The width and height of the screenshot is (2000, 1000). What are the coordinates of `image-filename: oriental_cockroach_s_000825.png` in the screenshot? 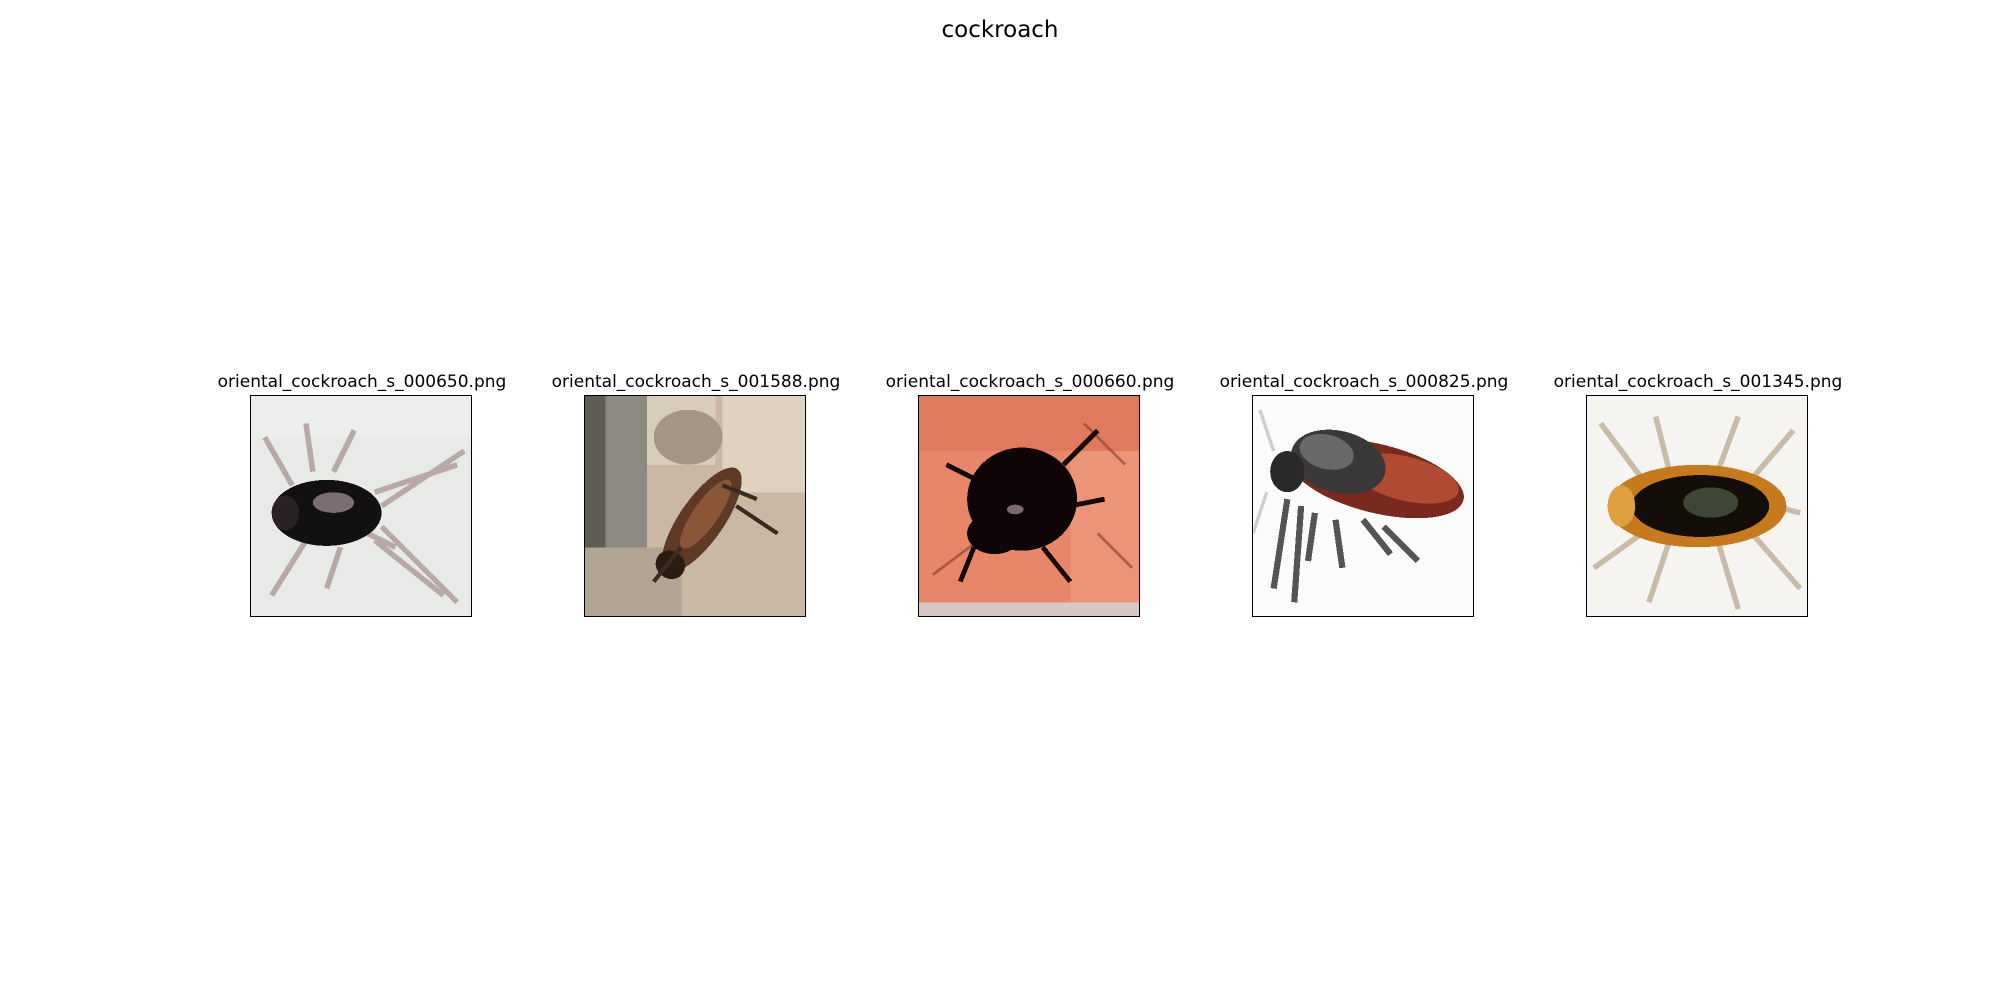 It's located at (1364, 382).